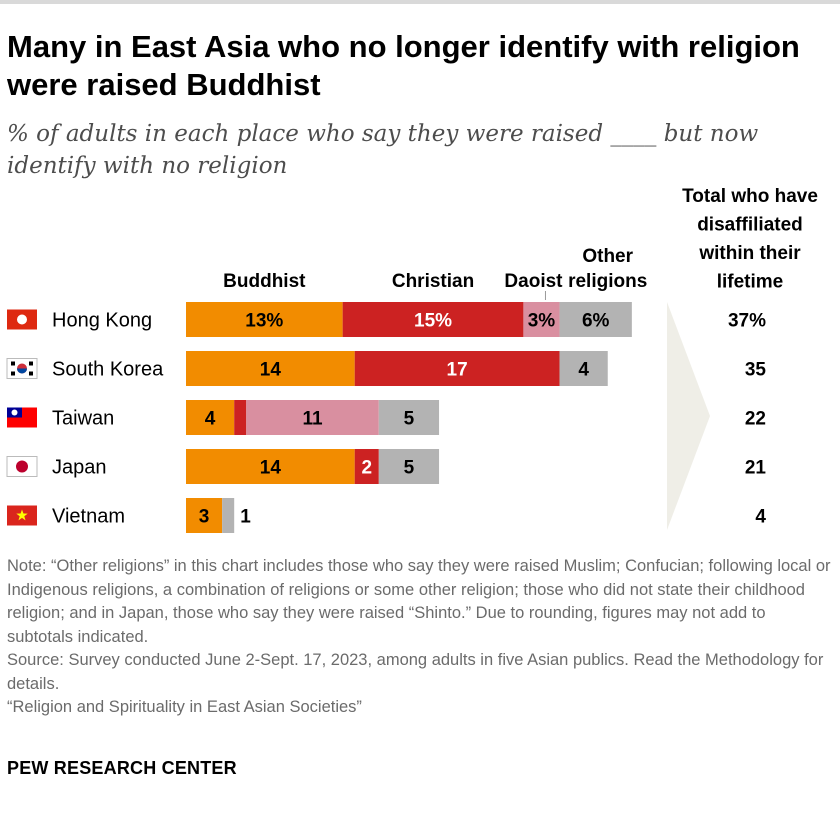 This screenshot has width=840, height=815. I want to click on data-label: 13%, so click(264, 321).